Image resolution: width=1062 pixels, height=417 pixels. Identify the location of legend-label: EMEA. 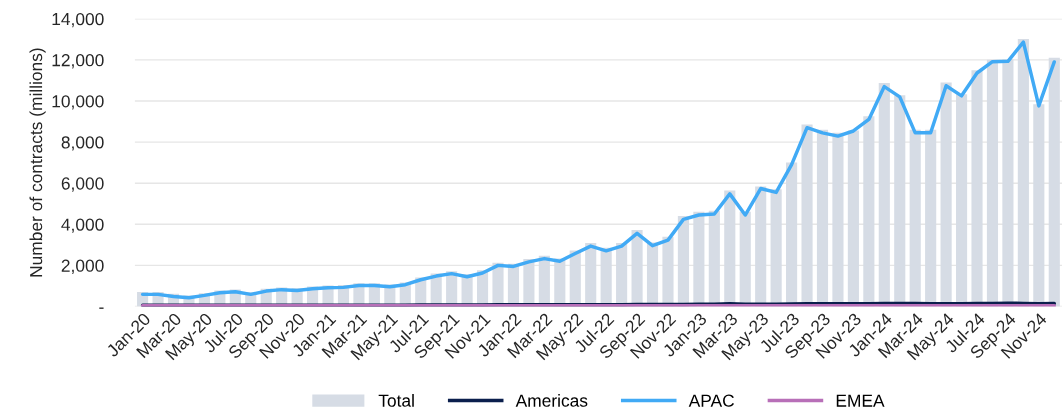
(860, 400).